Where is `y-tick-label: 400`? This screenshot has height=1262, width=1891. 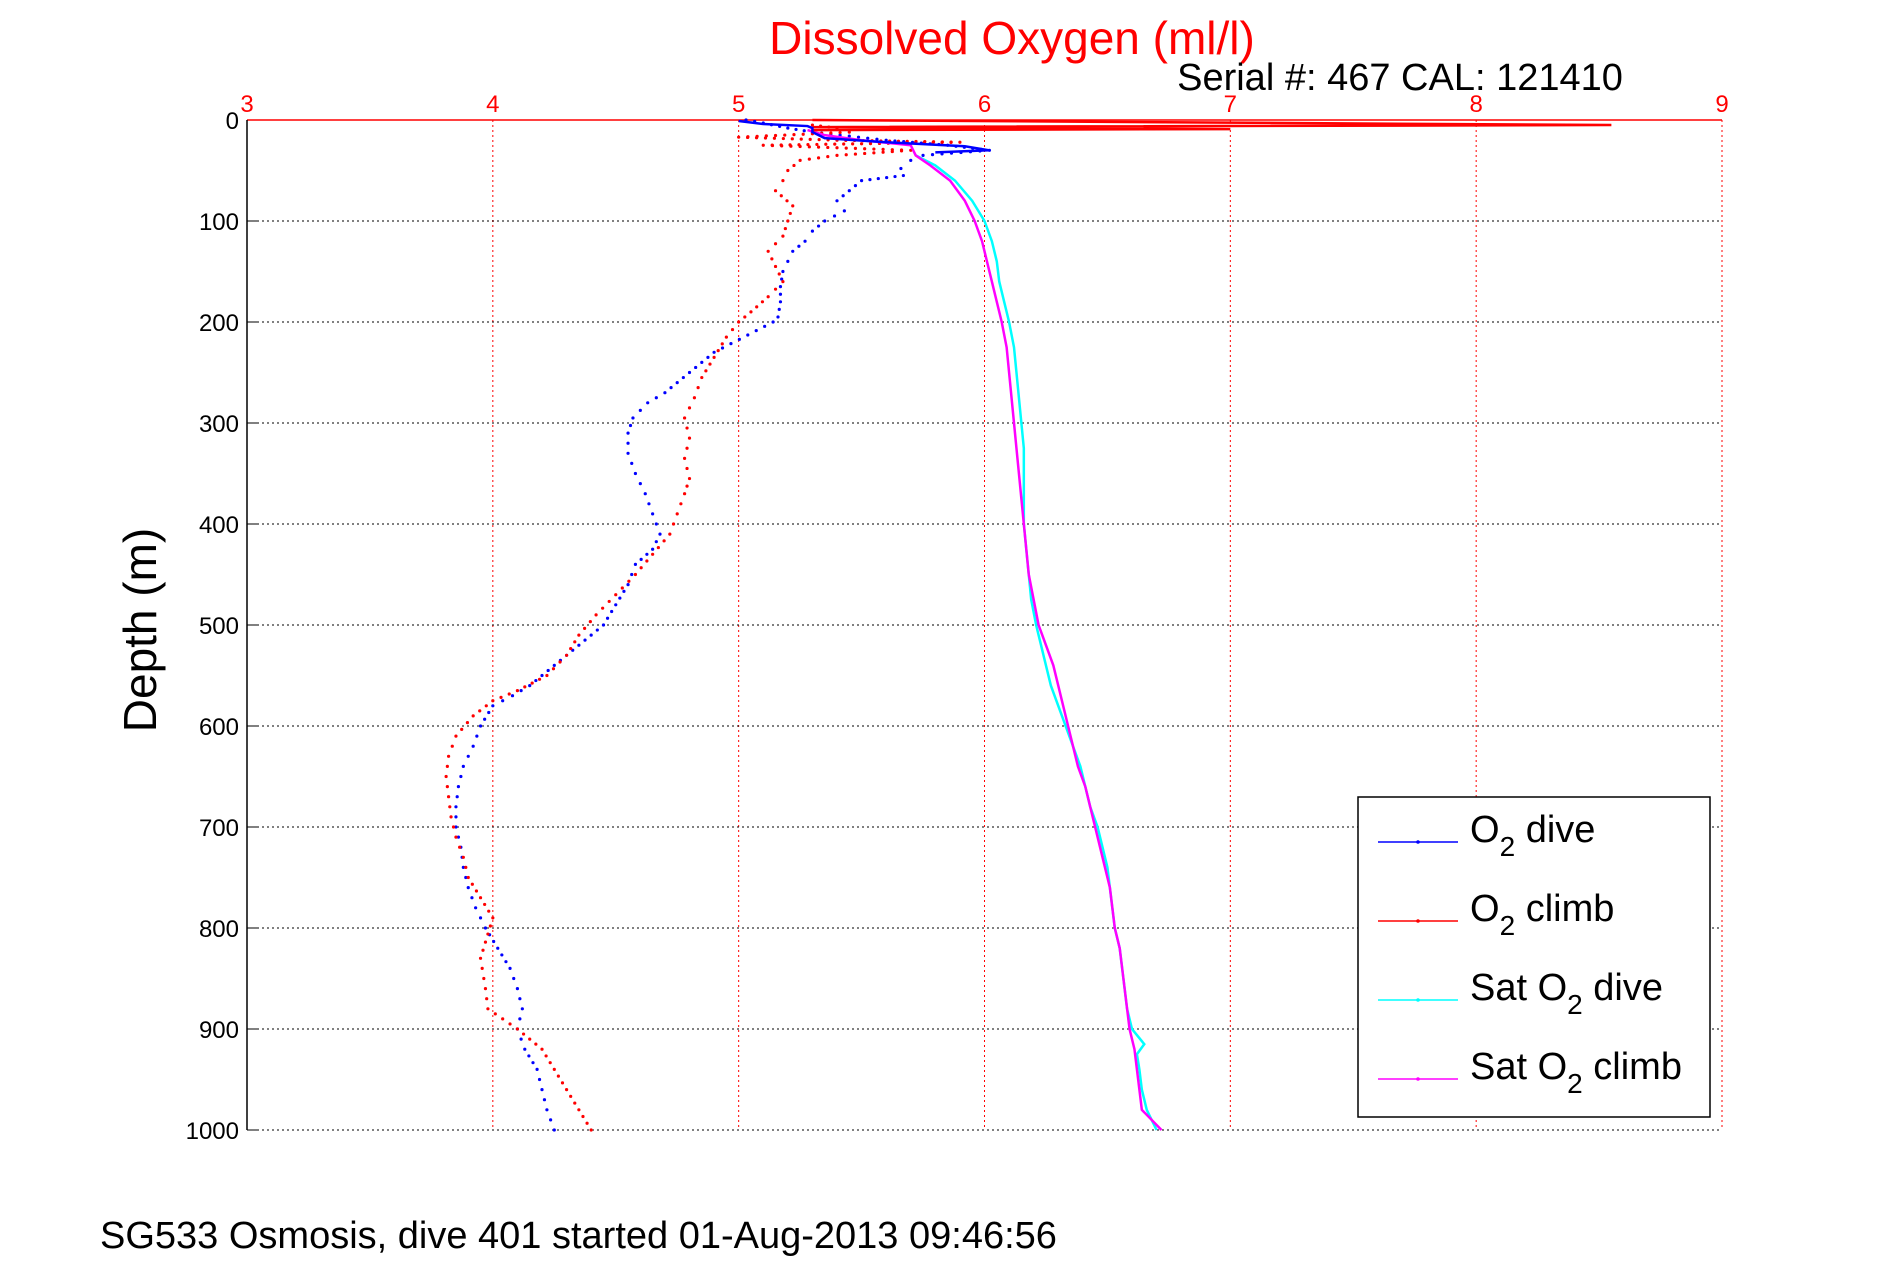 y-tick-label: 400 is located at coordinates (219, 525).